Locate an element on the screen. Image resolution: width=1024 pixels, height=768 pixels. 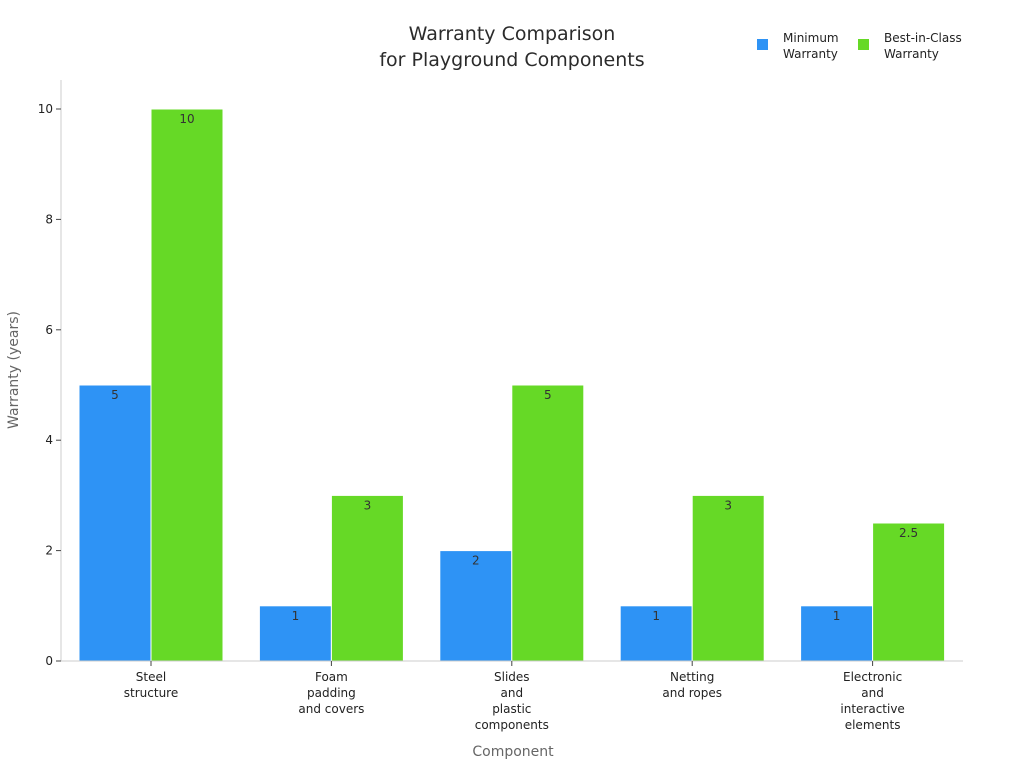
y-tick-label: 4 is located at coordinates (49, 440).